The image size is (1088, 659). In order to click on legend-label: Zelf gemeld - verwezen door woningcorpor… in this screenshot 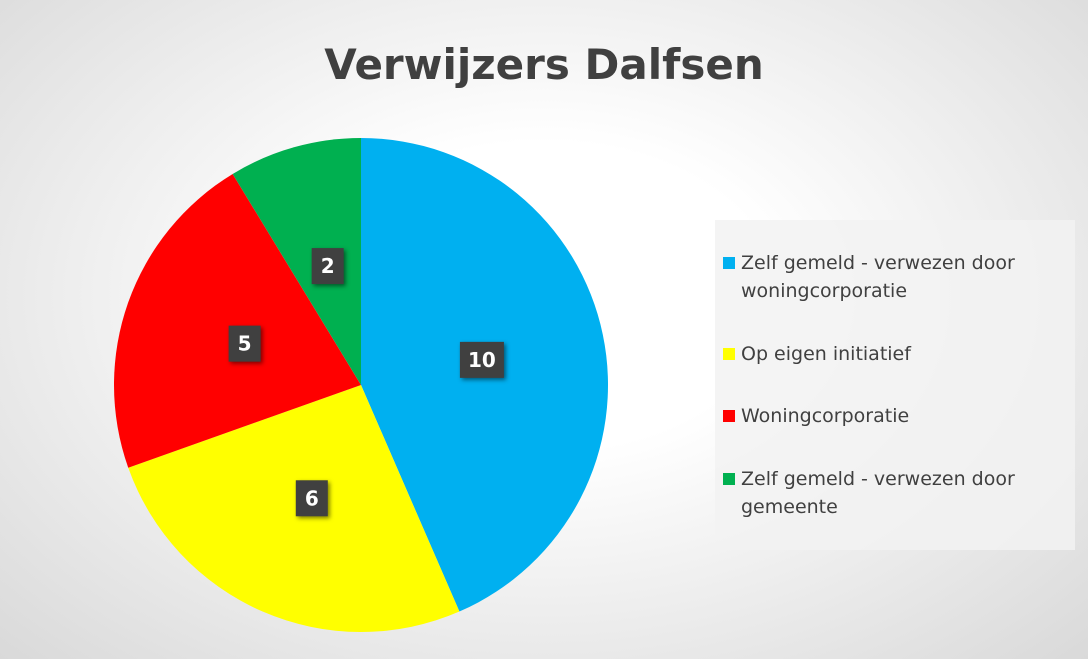, I will do `click(878, 277)`.